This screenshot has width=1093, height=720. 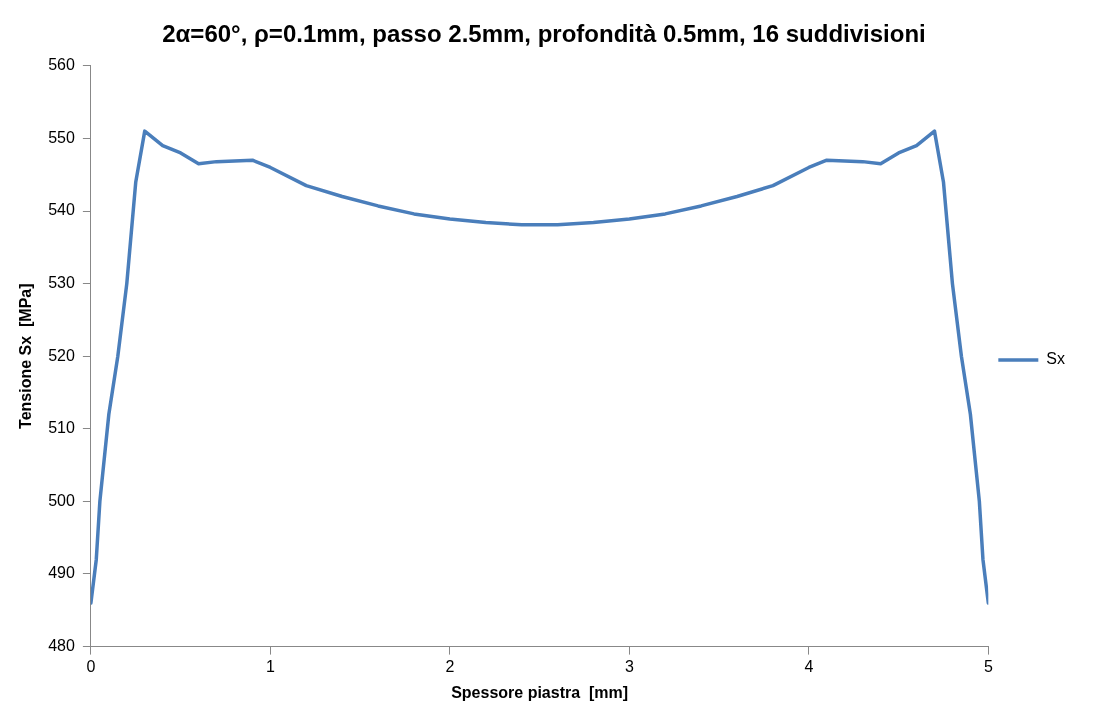 What do you see at coordinates (91, 666) in the screenshot?
I see `x-tick-label: 0` at bounding box center [91, 666].